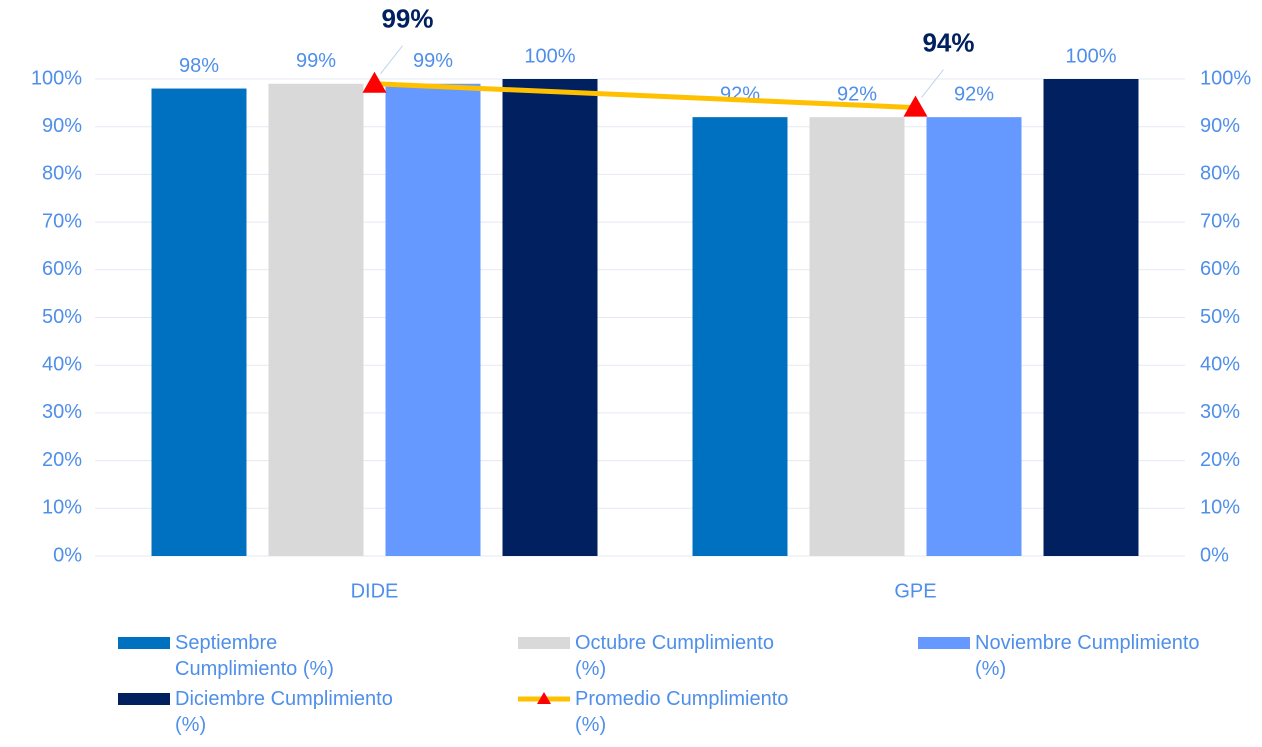 This screenshot has height=747, width=1262. Describe the element at coordinates (682, 712) in the screenshot. I see `legend-label: Promedio Cumplimiento (%)` at that location.